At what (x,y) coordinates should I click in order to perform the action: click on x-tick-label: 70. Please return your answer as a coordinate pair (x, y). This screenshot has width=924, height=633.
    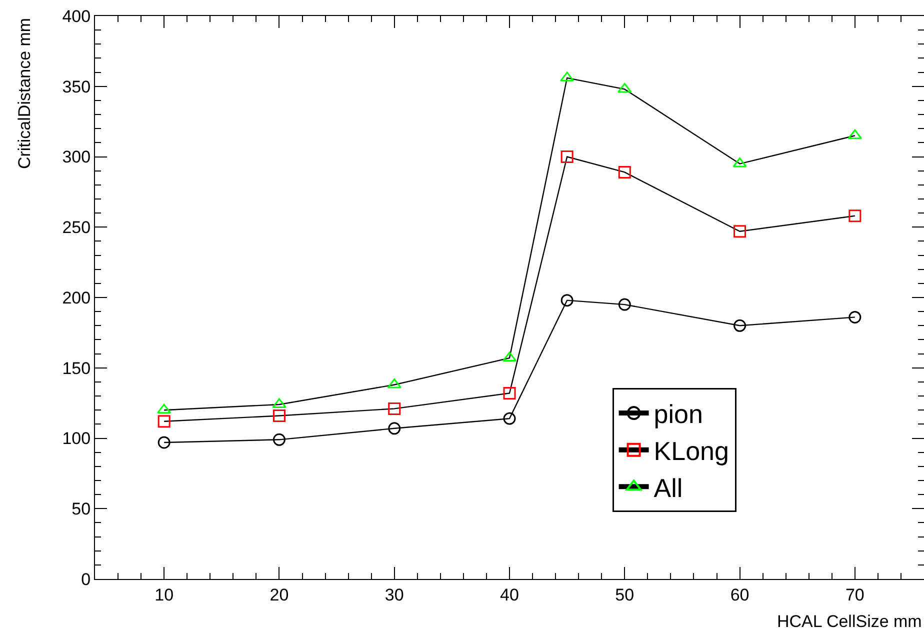
    Looking at the image, I should click on (854, 594).